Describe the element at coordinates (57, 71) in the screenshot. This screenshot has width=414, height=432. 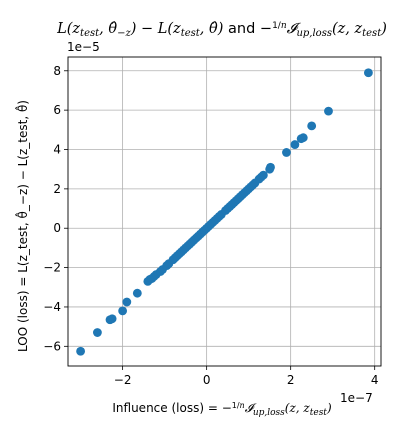
I see `y-tick-label: 8` at that location.